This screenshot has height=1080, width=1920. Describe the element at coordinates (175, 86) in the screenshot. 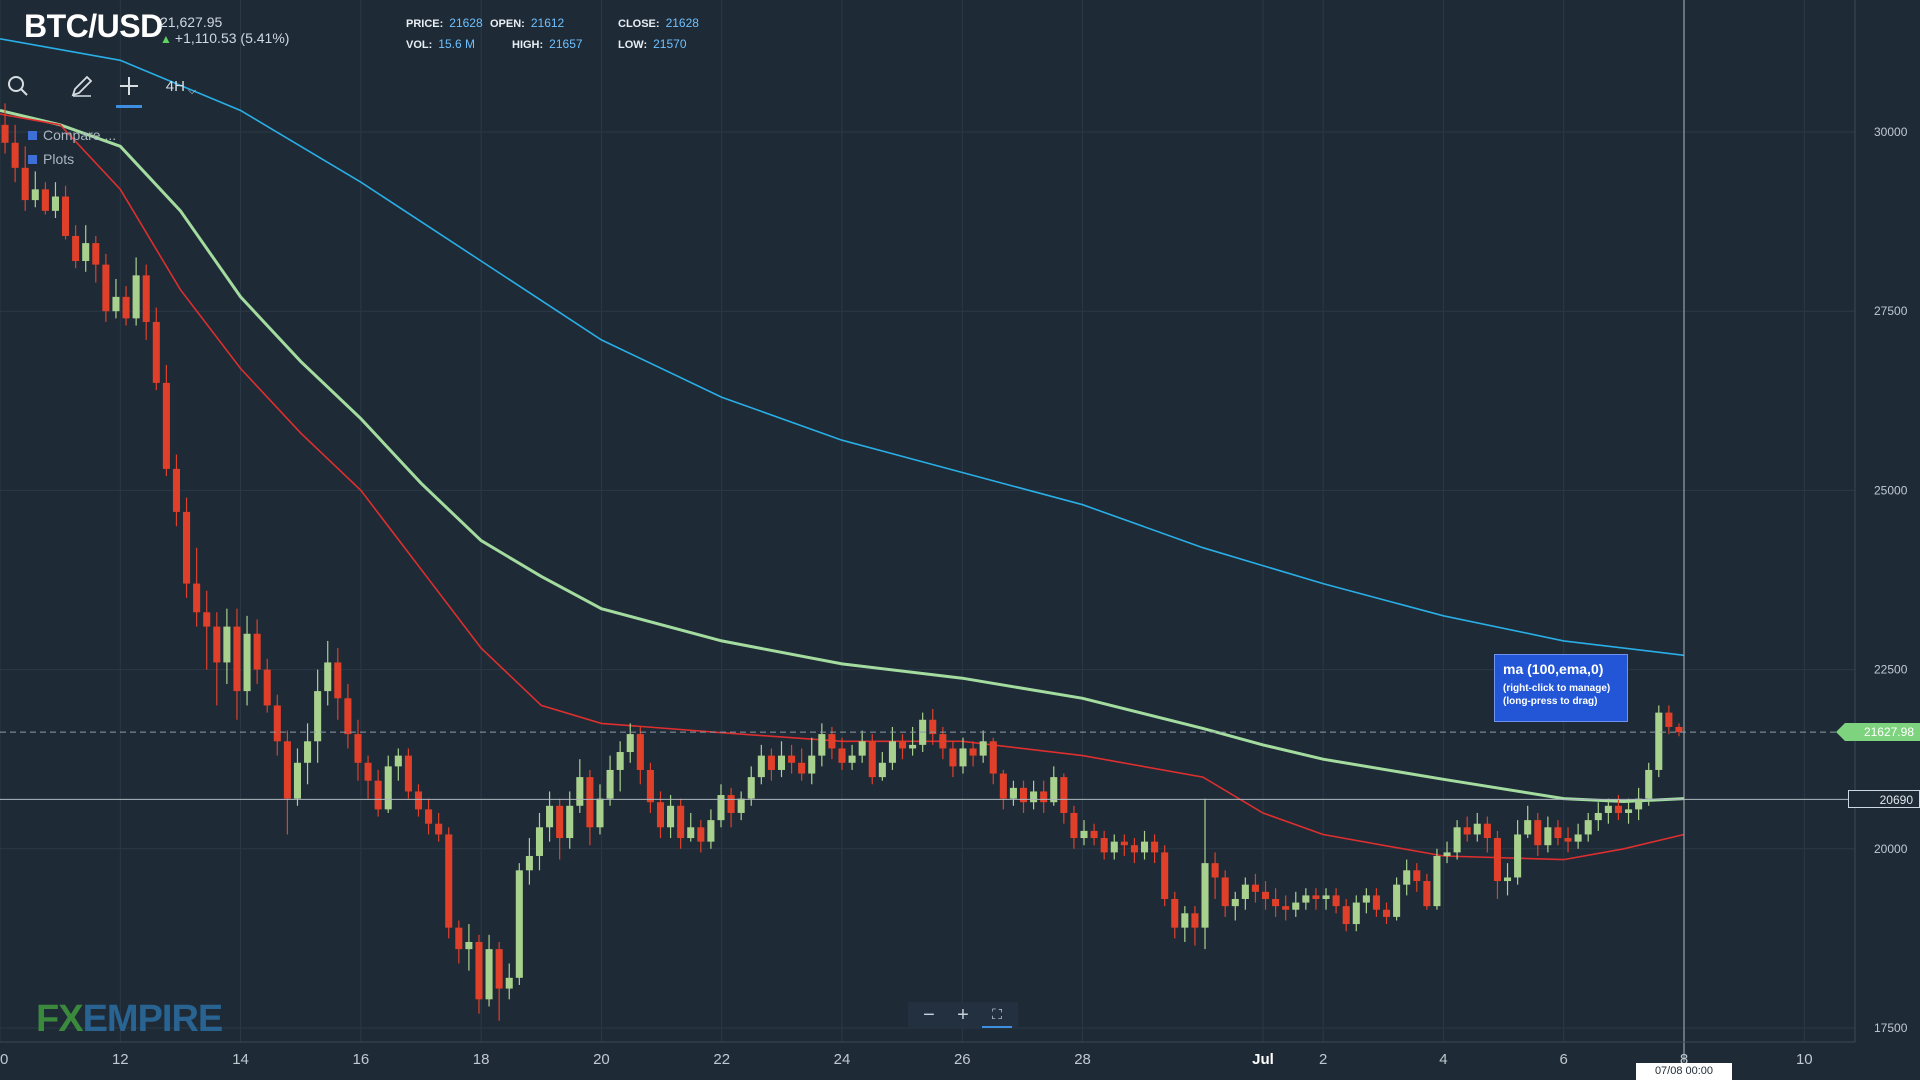

I see `interval-label: 4H` at that location.